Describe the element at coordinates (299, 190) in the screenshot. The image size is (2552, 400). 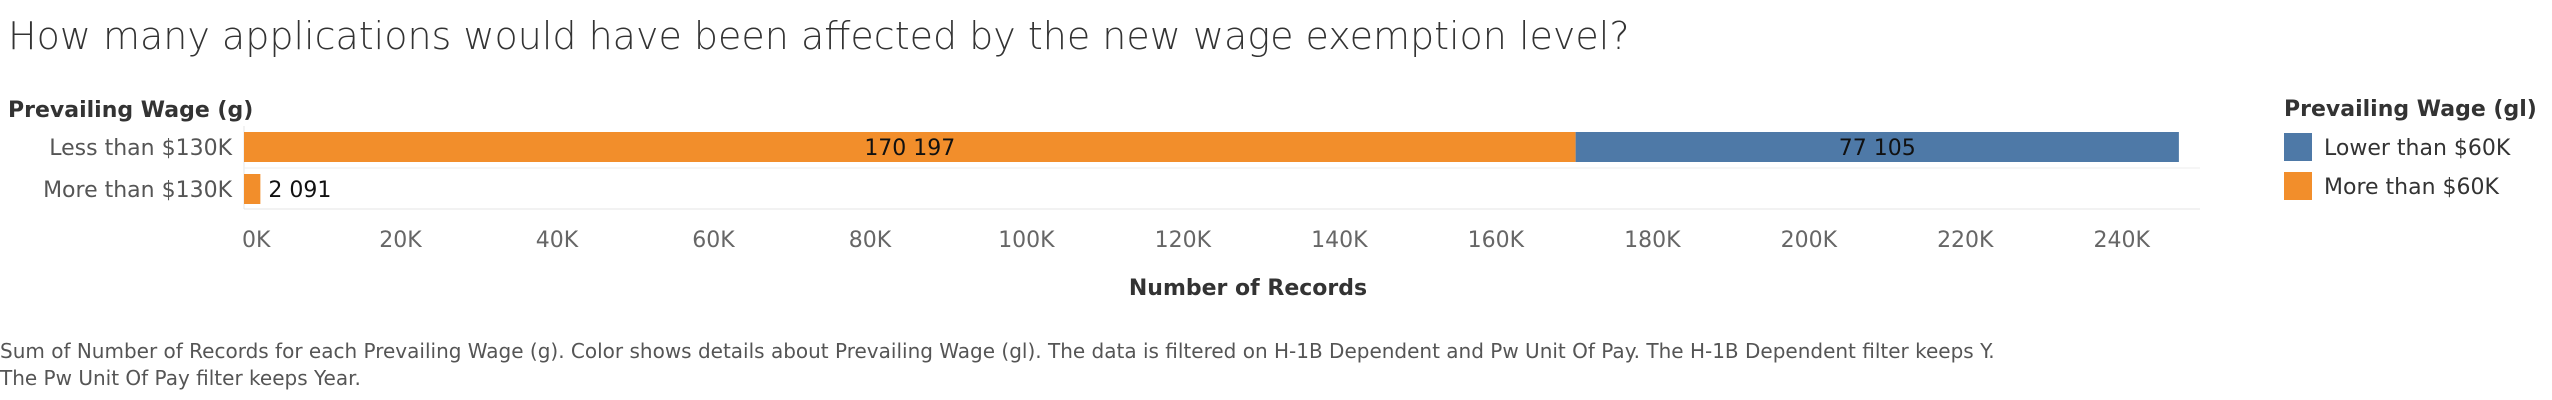
I see `bar-label-more-than-130k-more-than-60k: 2 091` at that location.